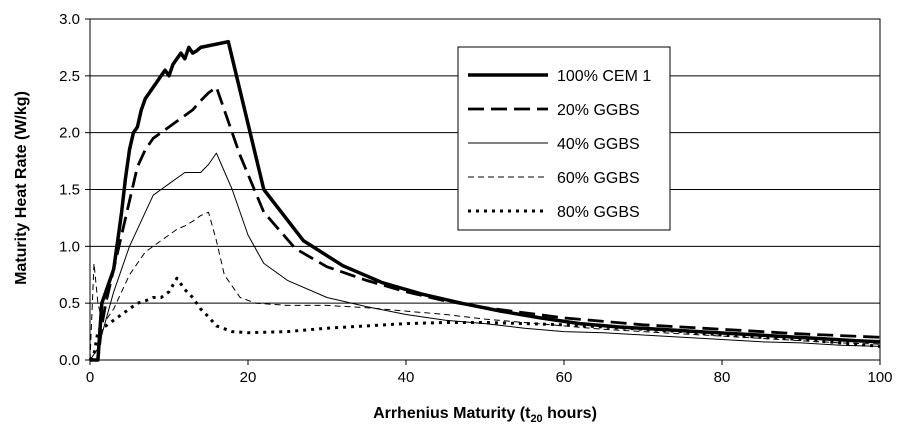 The image size is (903, 426). I want to click on legend-box, so click(564, 138).